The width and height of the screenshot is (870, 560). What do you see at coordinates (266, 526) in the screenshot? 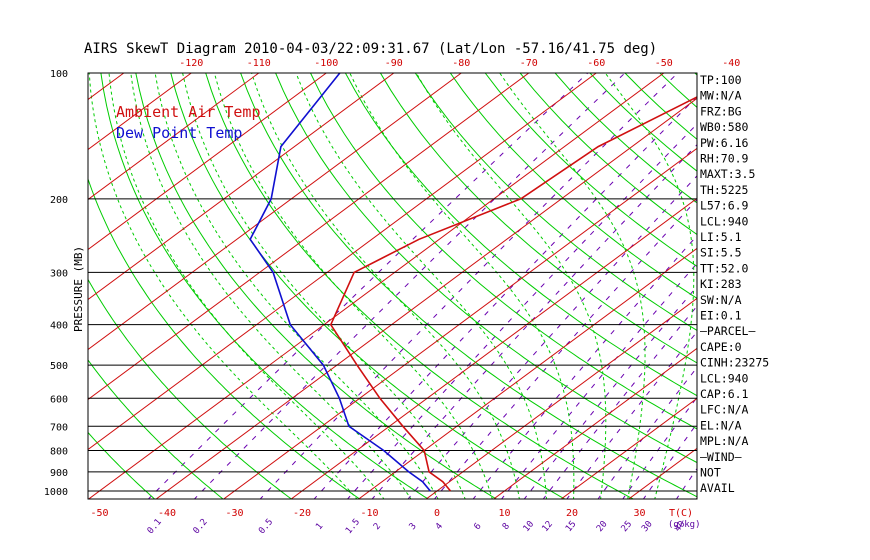
I see `mixing-ratio-tick-label: 0.5` at bounding box center [266, 526].